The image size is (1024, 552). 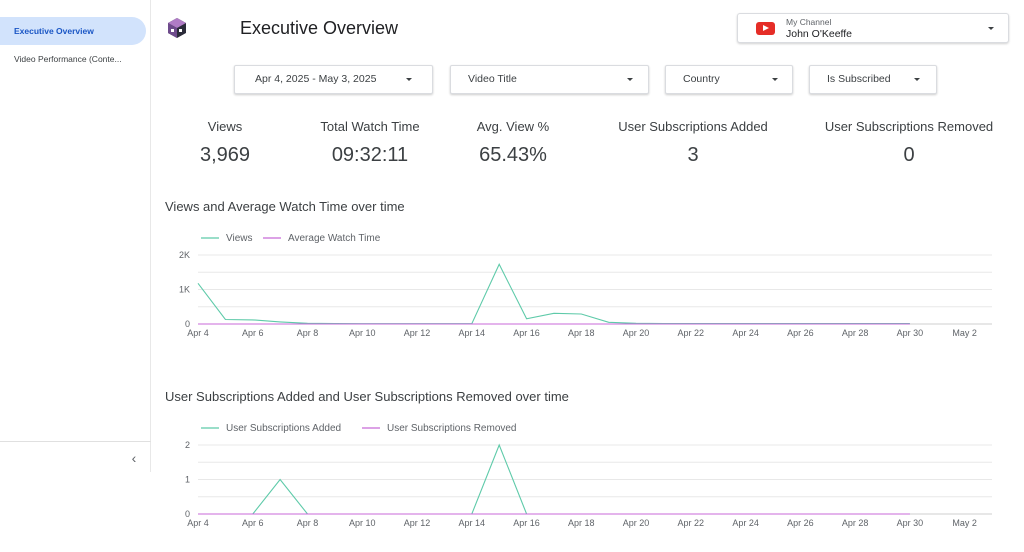 I want to click on kpi-subscriptions-added: User Subscriptions Added 3, so click(x=693, y=143).